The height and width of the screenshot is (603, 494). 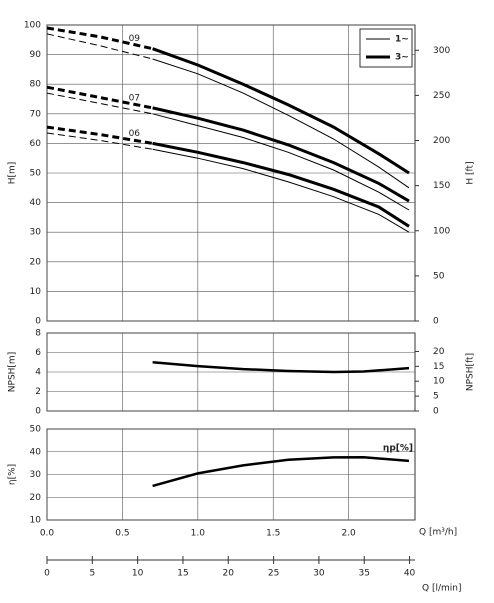 I want to click on x-tick-label: 0.5, so click(x=122, y=534).